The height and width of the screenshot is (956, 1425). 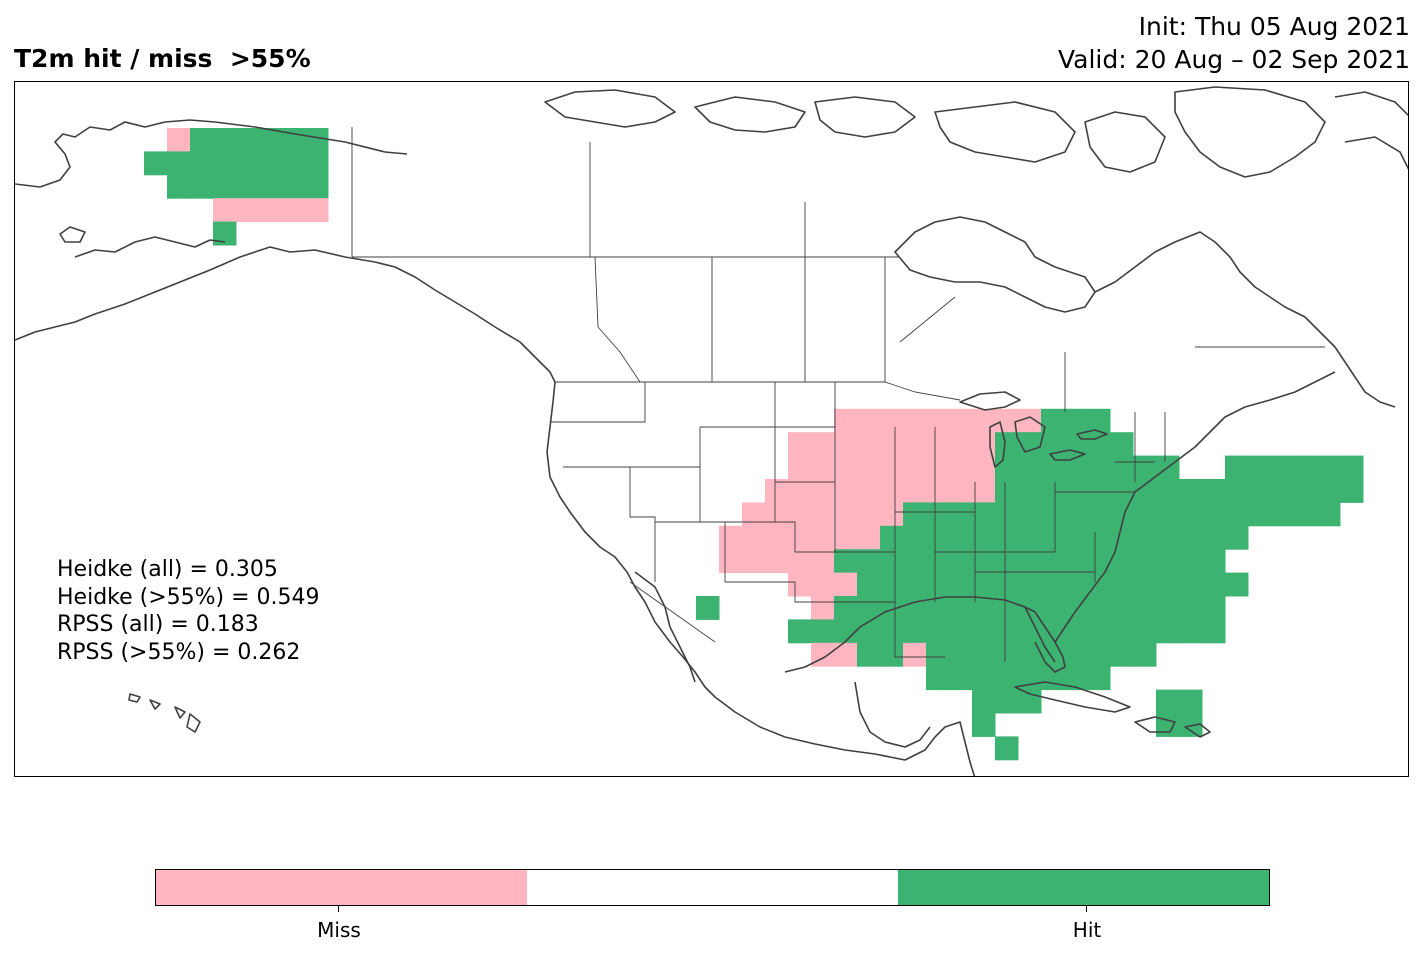 I want to click on colorbar-tick-hit, so click(x=1086, y=909).